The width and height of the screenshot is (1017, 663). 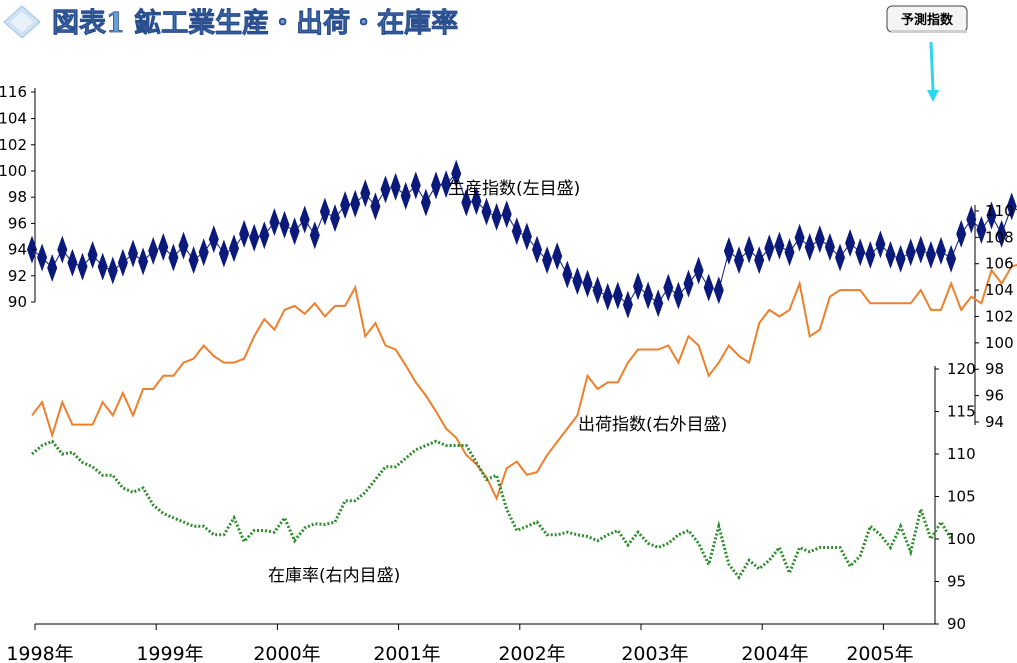 I want to click on inventory-series-label: 在庫率(右内目盛), so click(x=334, y=576).